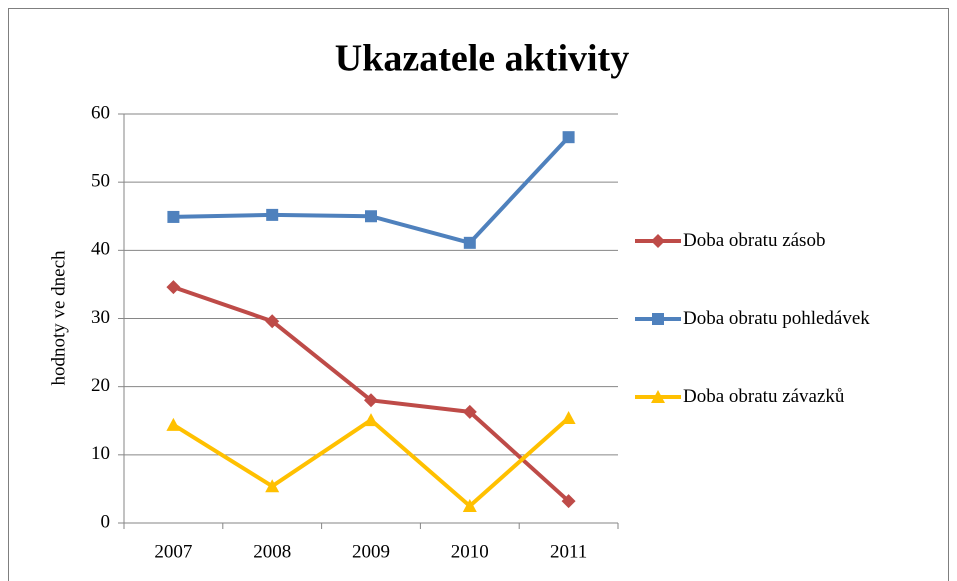 The height and width of the screenshot is (581, 957). Describe the element at coordinates (106, 521) in the screenshot. I see `y-tick-label: 0` at that location.